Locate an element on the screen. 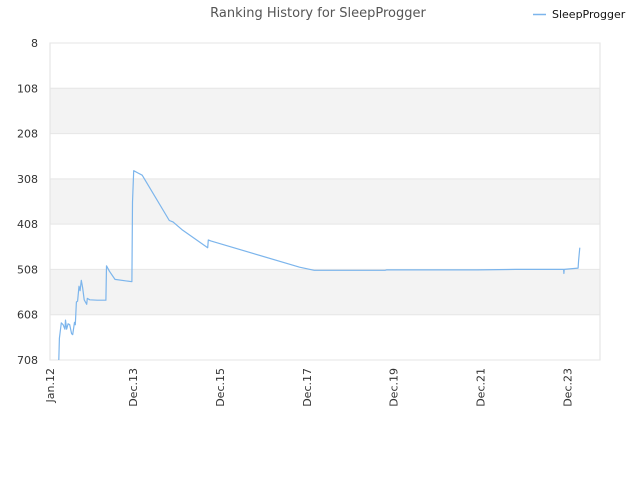 This screenshot has width=640, height=480. chart-title: Ranking History for SleepProgger is located at coordinates (318, 13).